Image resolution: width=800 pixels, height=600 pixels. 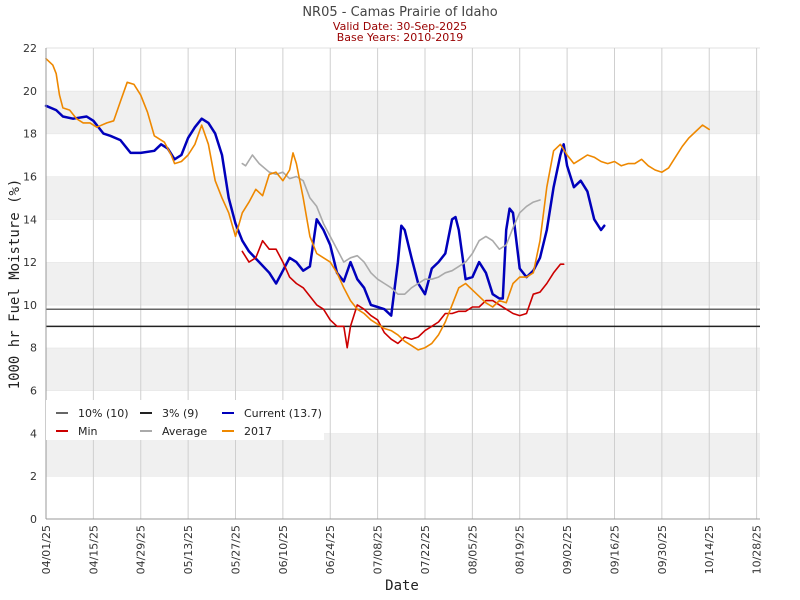 What do you see at coordinates (30, 134) in the screenshot?
I see `y-tick-label: 18` at bounding box center [30, 134].